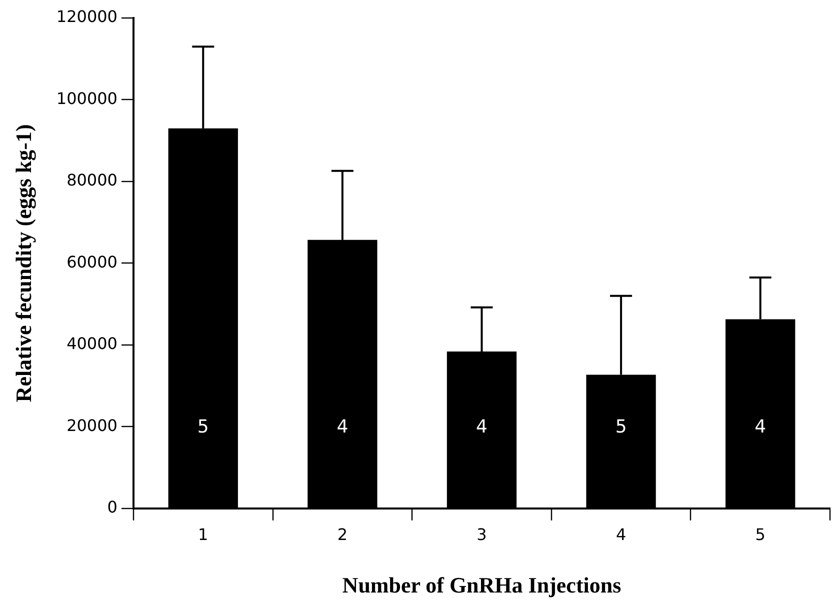 The image size is (832, 608). What do you see at coordinates (342, 534) in the screenshot?
I see `x-tick-label: 2` at bounding box center [342, 534].